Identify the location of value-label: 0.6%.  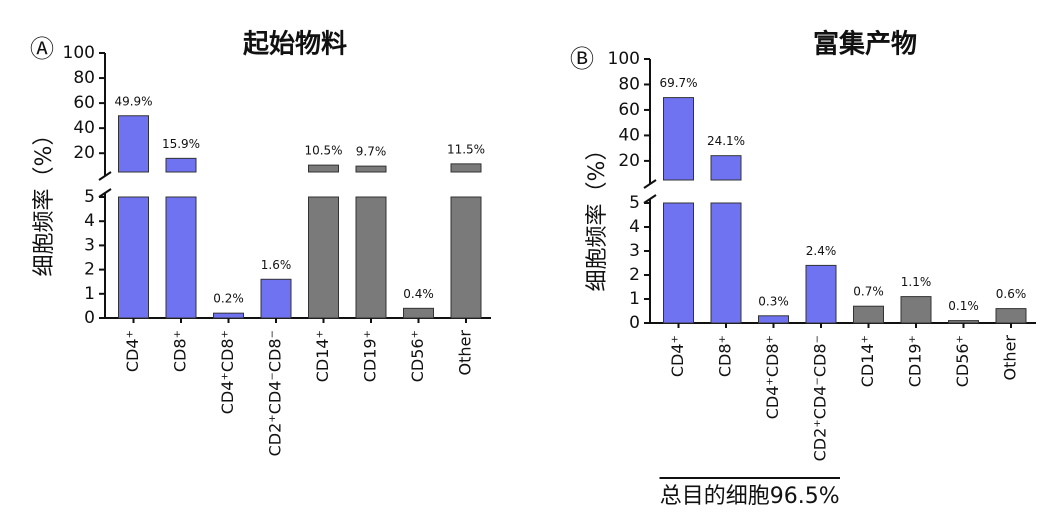
(1011, 294).